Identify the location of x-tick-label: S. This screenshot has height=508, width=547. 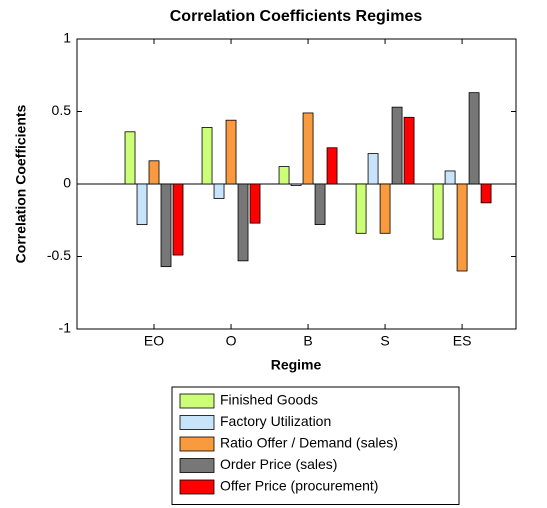
(384, 341).